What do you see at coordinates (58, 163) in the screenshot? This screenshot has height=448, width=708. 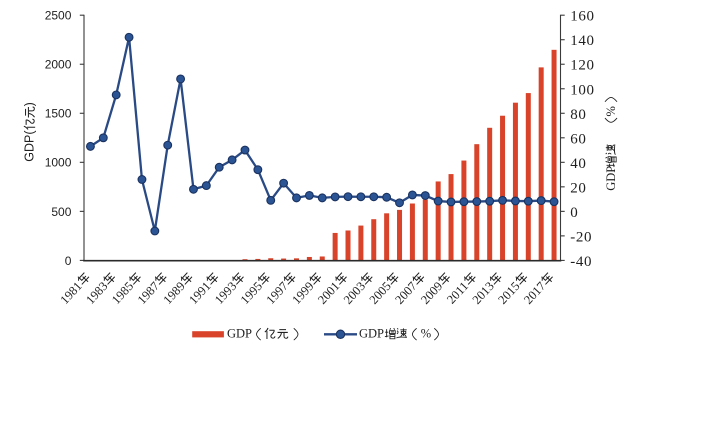 I see `svg-text: 1000` at bounding box center [58, 163].